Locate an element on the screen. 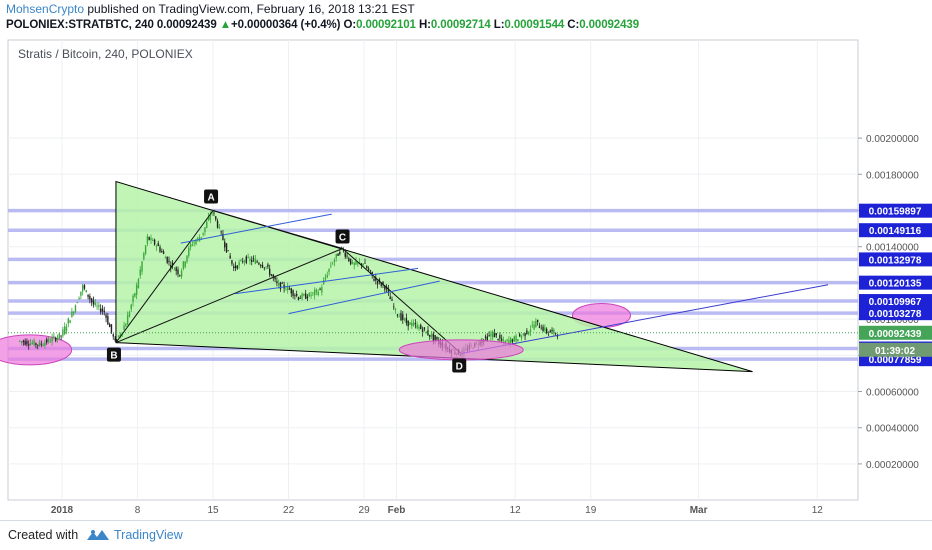 The width and height of the screenshot is (932, 550). channel-line is located at coordinates (256, 228).